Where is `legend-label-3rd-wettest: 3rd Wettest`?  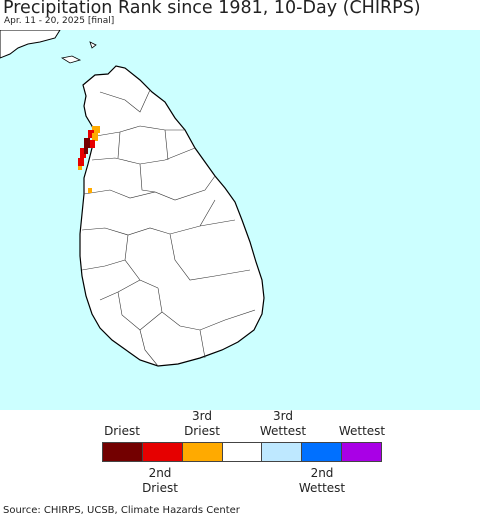
legend-label-3rd-wettest: 3rd Wettest is located at coordinates (283, 424).